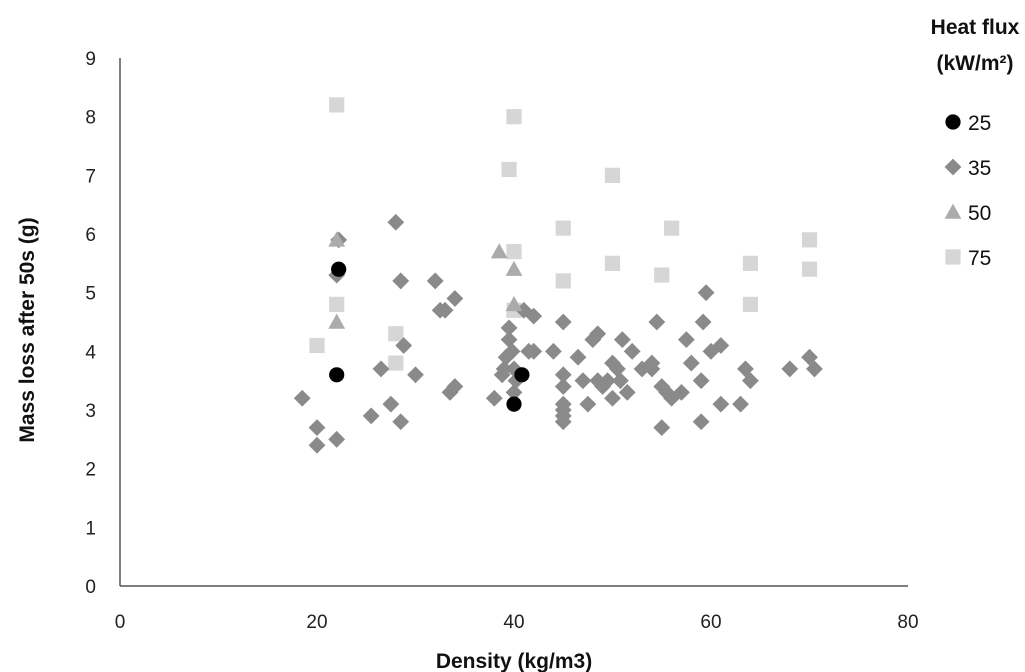 Image resolution: width=1025 pixels, height=672 pixels. Describe the element at coordinates (90, 411) in the screenshot. I see `y-tick-label: 3` at that location.